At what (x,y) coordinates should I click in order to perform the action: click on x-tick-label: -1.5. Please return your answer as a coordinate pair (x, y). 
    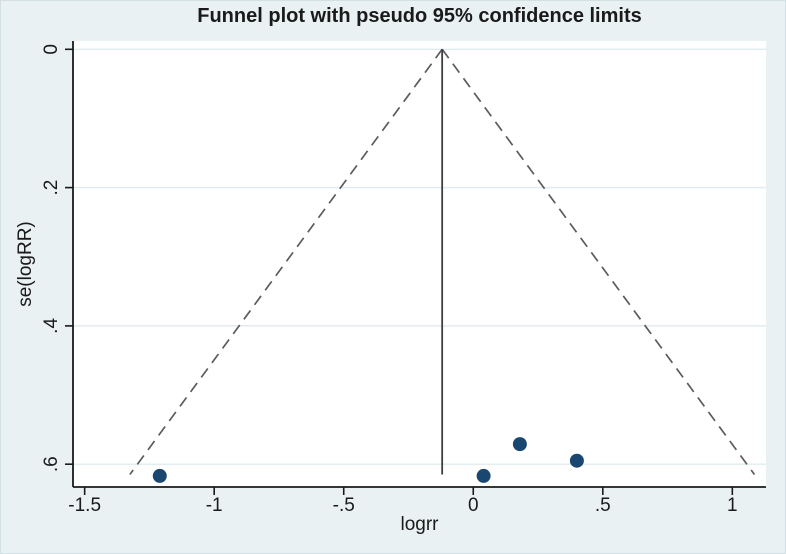
    Looking at the image, I should click on (84, 505).